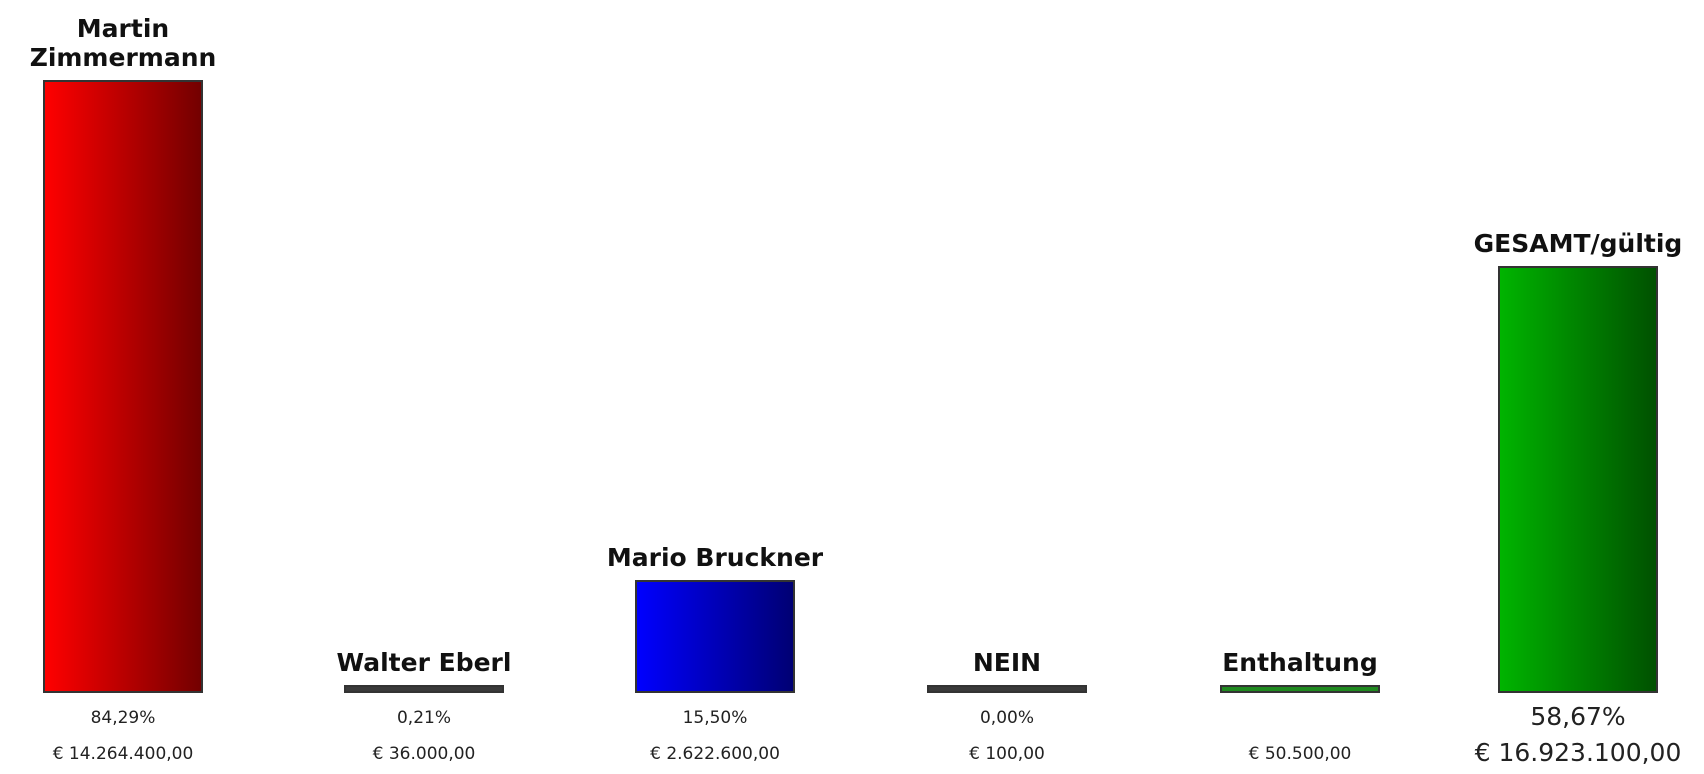 This screenshot has height=774, width=1704. Describe the element at coordinates (1300, 754) in the screenshot. I see `amount-label: € 50.500,00` at that location.